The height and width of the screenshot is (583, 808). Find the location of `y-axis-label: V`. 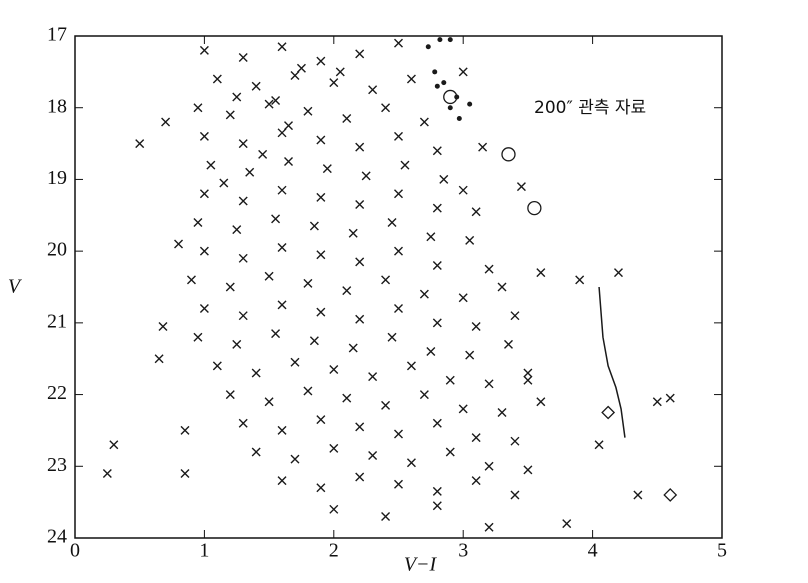

y-axis-label: V is located at coordinates (15, 287).